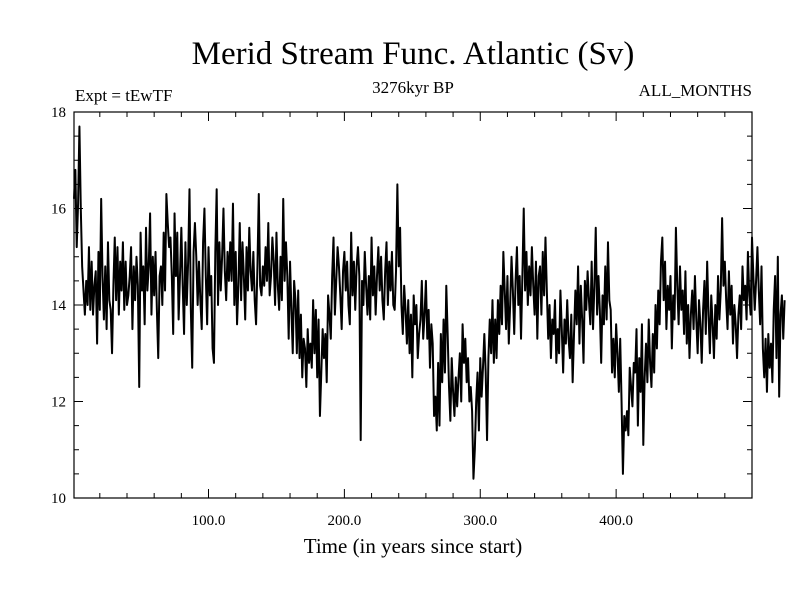 This screenshot has width=800, height=600. Describe the element at coordinates (345, 521) in the screenshot. I see `x-tick-label: 200.0` at that location.